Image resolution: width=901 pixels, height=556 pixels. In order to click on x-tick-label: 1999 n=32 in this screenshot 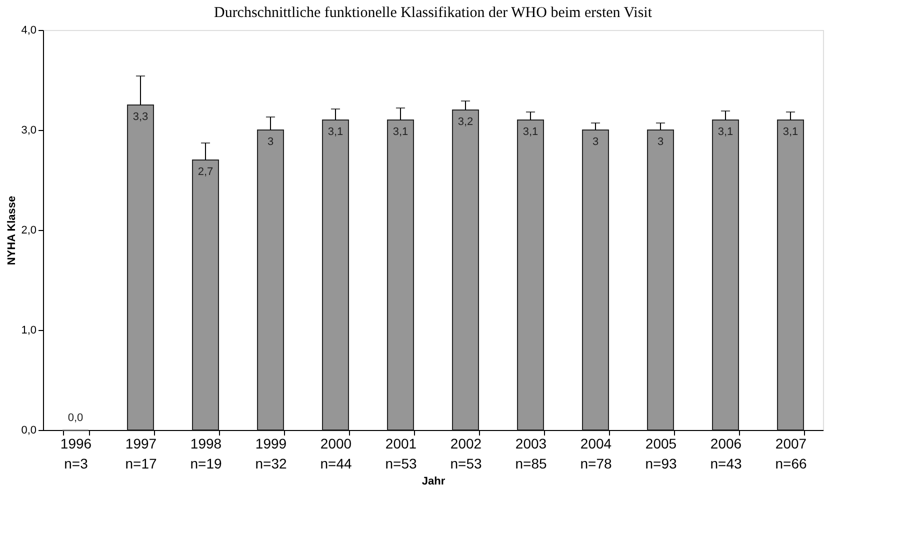, I will do `click(271, 454)`.